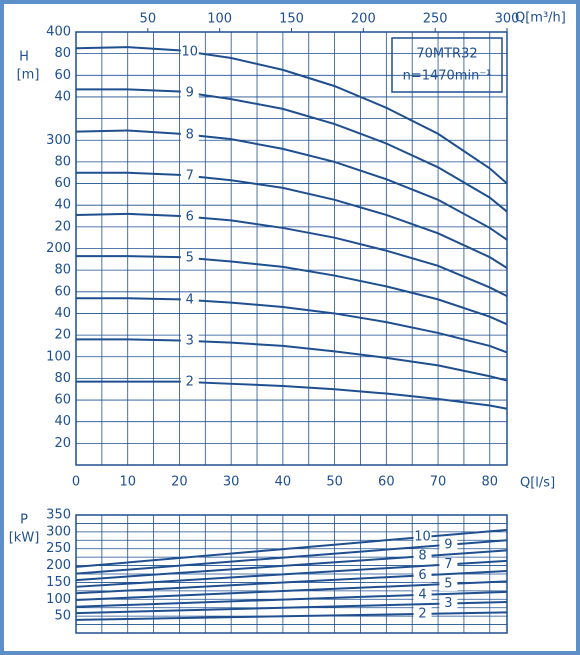 This screenshot has height=655, width=580. I want to click on x-tick-label: 60, so click(386, 482).